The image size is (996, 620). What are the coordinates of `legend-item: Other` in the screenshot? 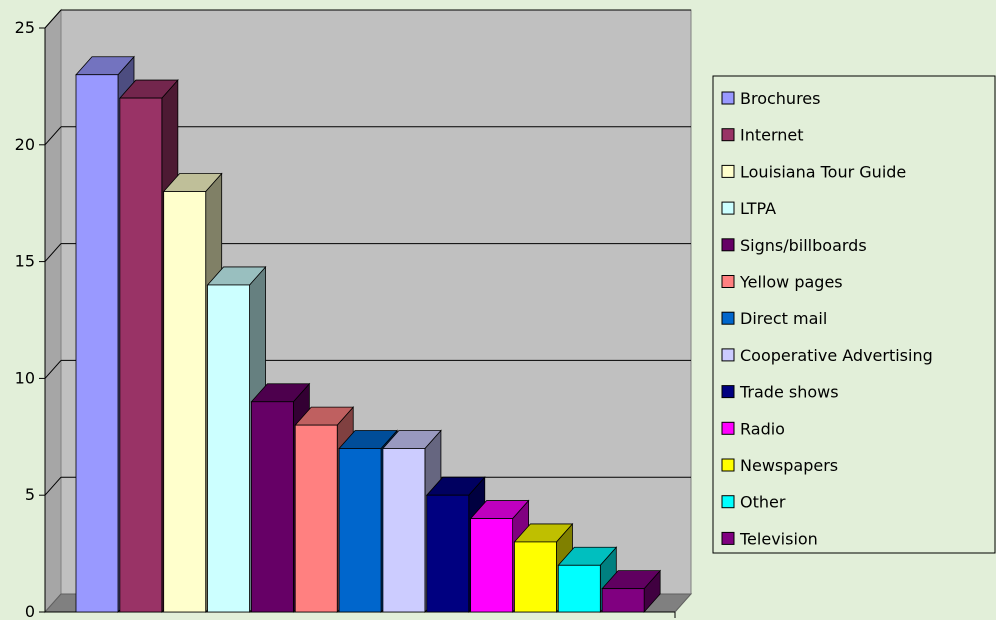 It's located at (753, 502).